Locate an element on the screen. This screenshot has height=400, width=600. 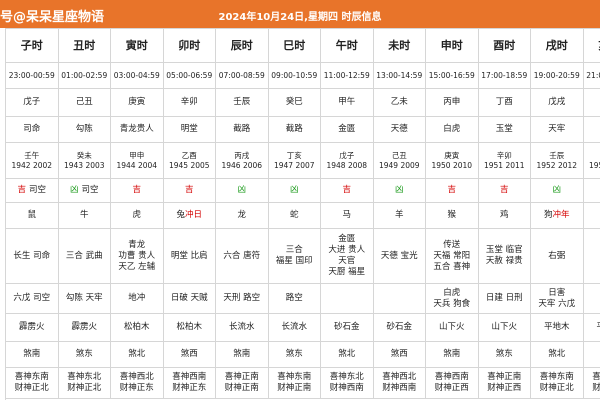
cell-line: 09:00-10:59 is located at coordinates (294, 75).